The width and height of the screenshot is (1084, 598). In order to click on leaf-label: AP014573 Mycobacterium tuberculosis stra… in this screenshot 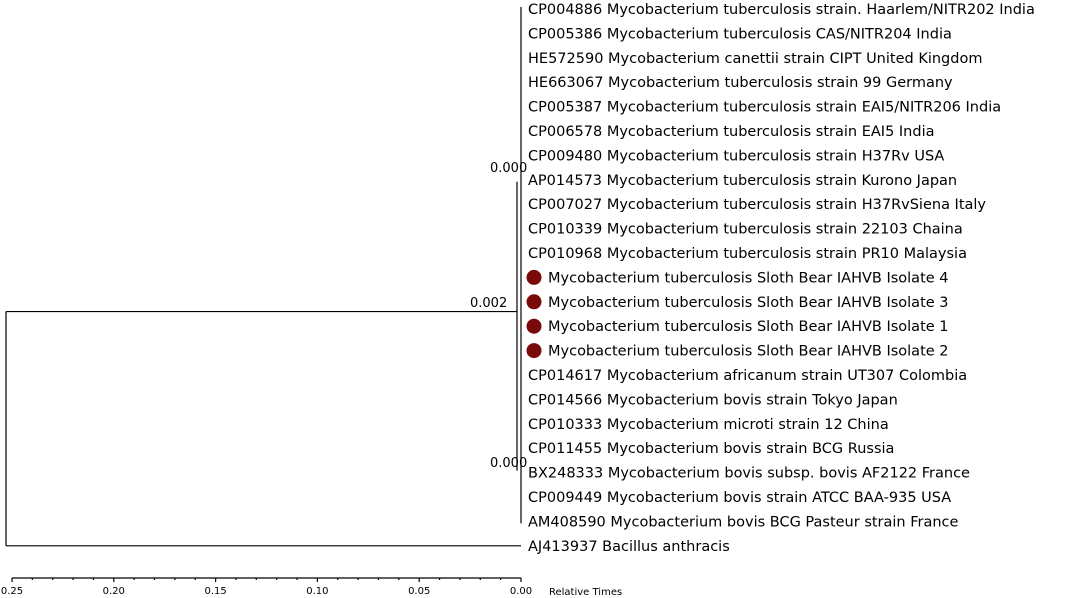, I will do `click(742, 181)`.